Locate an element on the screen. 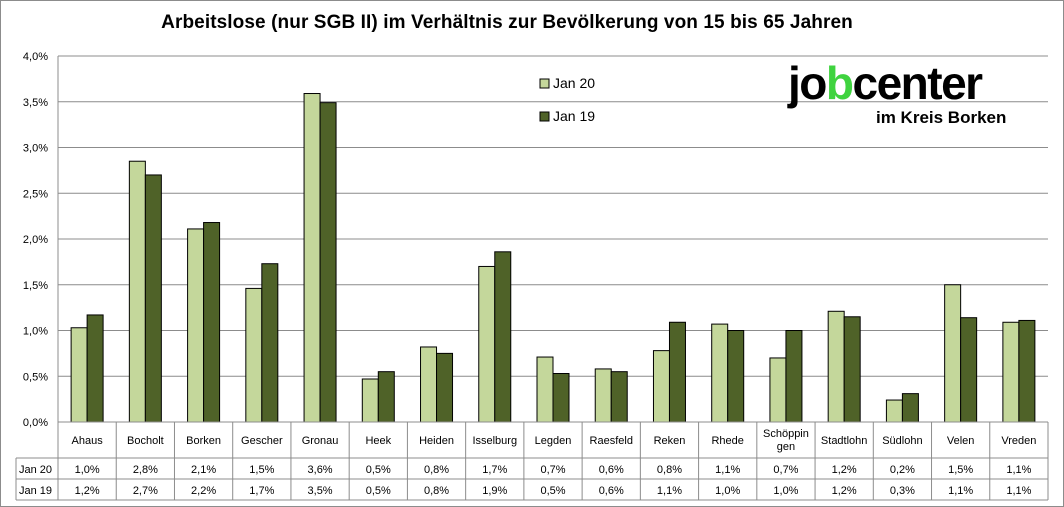 The height and width of the screenshot is (507, 1064). data-label: 2,7% is located at coordinates (145, 491).